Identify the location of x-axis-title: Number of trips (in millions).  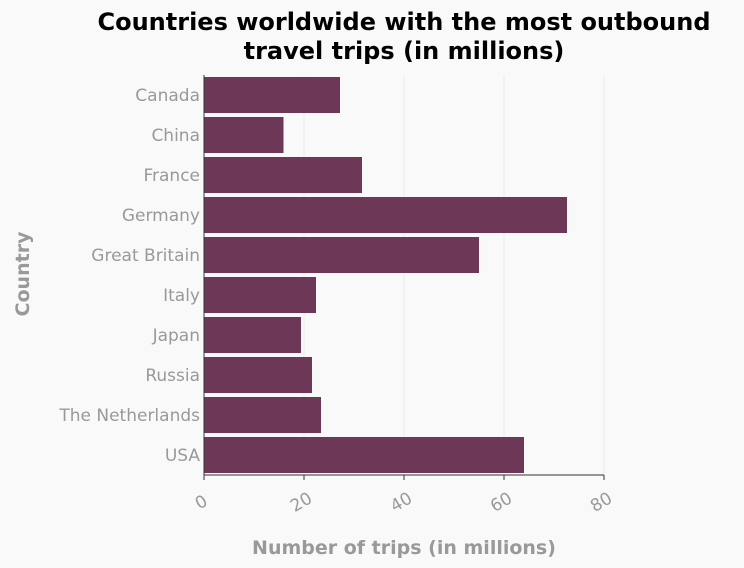
(404, 548).